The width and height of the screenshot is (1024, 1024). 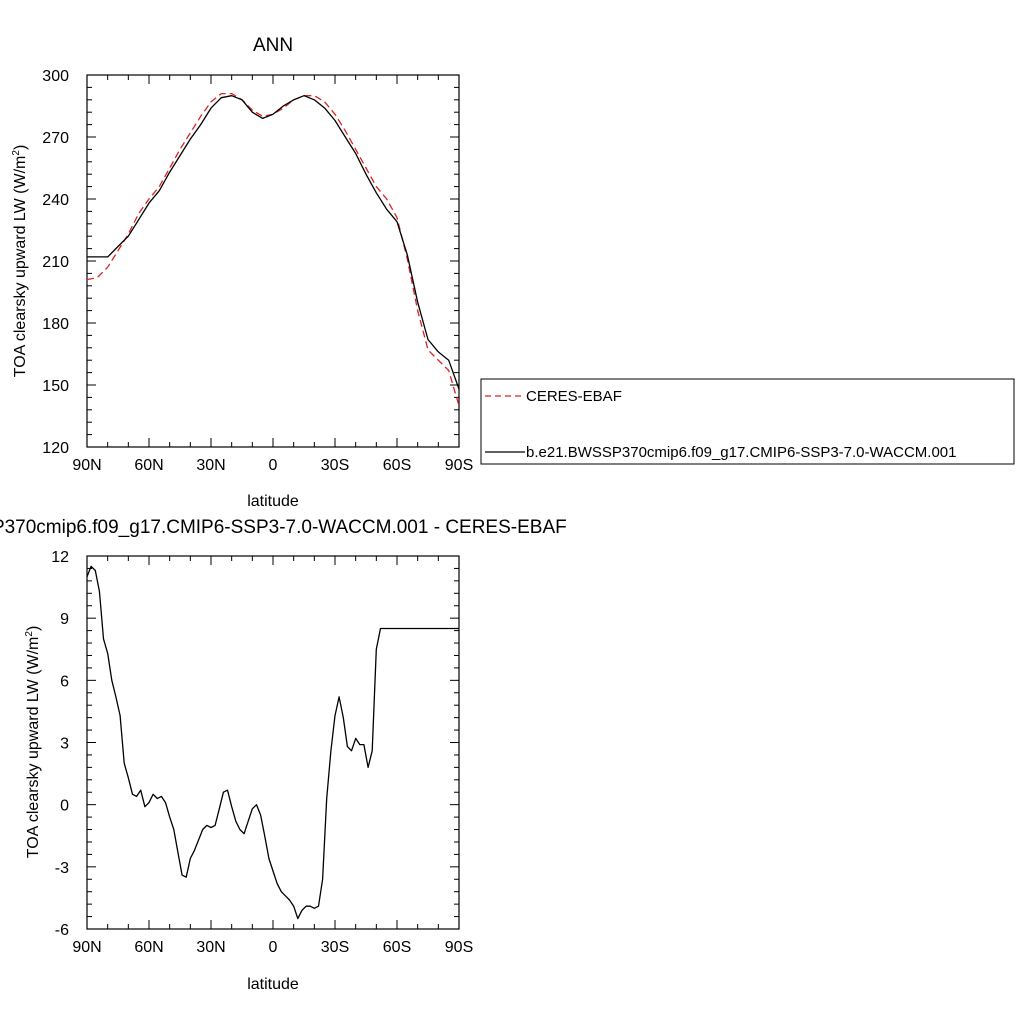 What do you see at coordinates (55, 138) in the screenshot?
I see `top-y-tick-label: 270` at bounding box center [55, 138].